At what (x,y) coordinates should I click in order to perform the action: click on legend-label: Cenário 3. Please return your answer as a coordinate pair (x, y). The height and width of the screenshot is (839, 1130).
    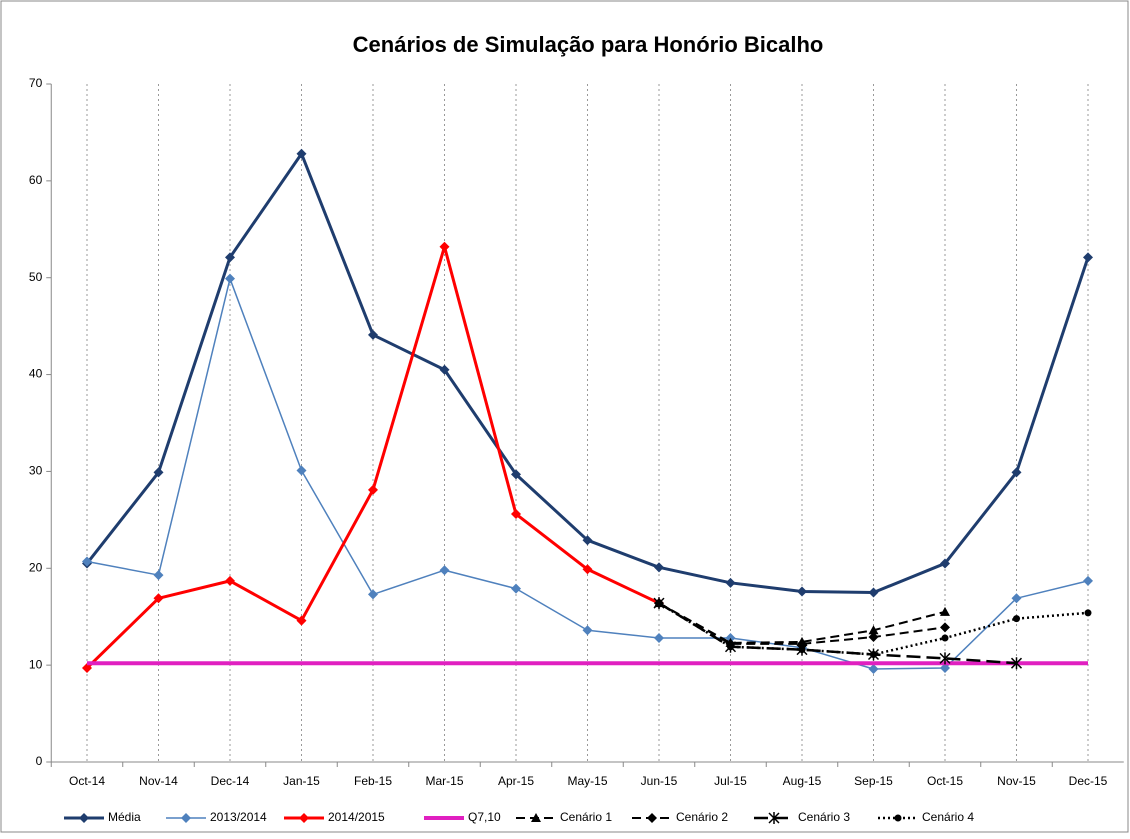
    Looking at the image, I should click on (824, 817).